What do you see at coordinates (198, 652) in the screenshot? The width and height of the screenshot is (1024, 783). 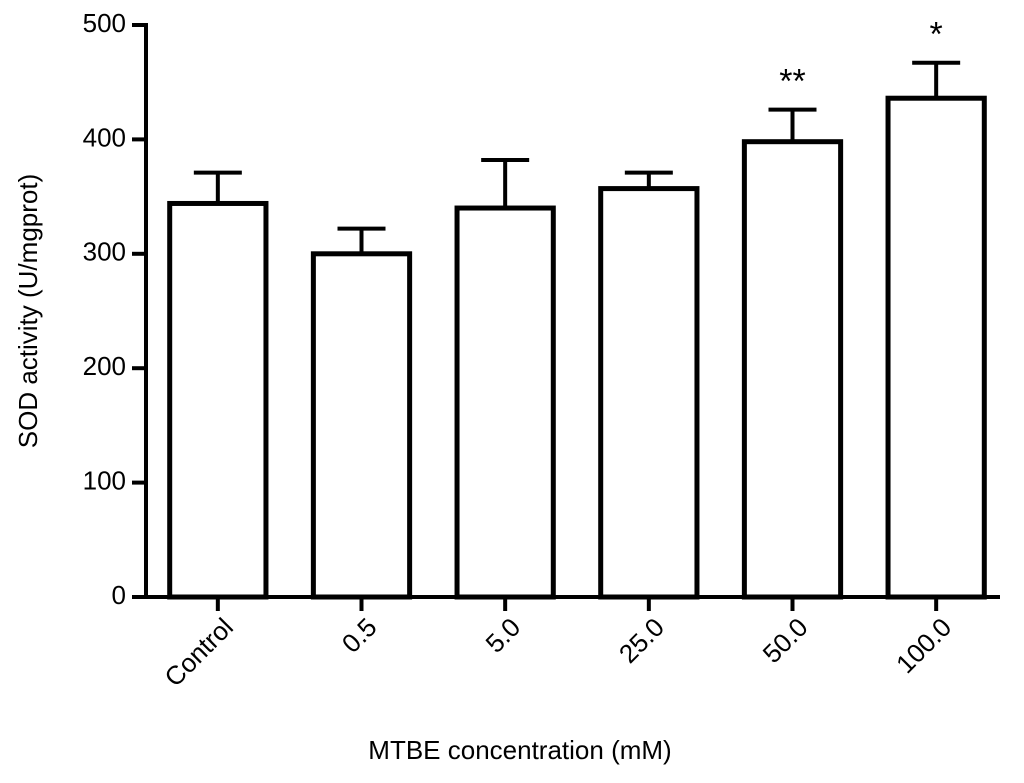 I see `x-tick-label: Control` at bounding box center [198, 652].